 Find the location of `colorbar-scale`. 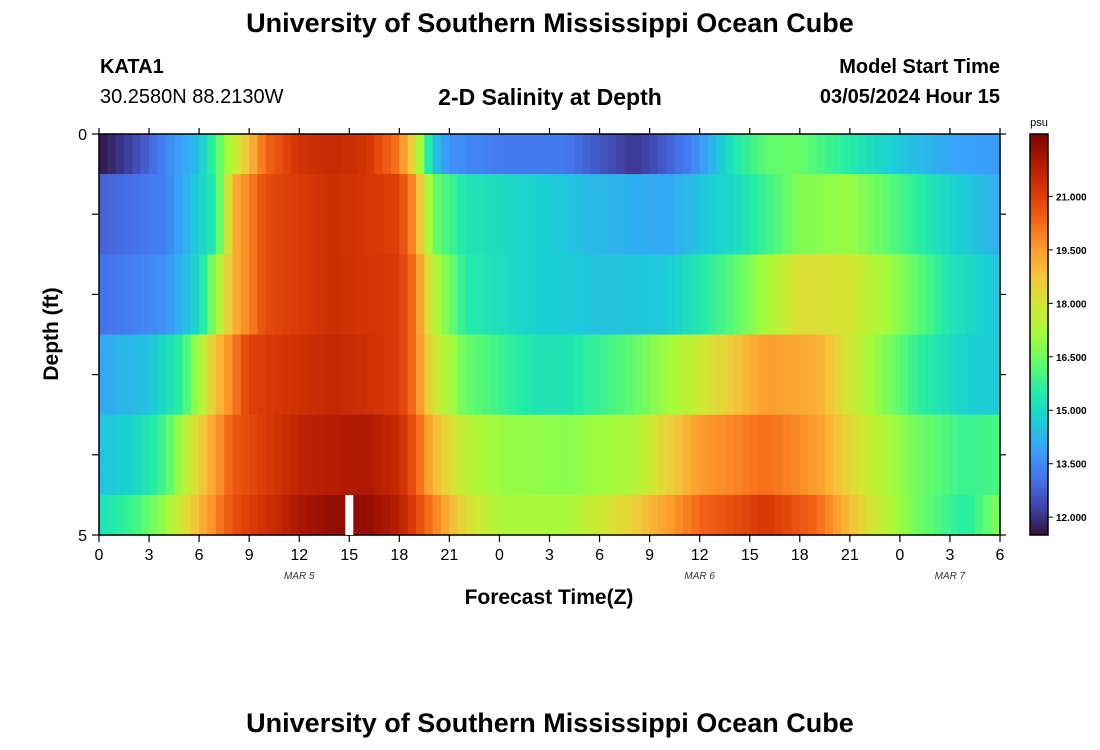

colorbar-scale is located at coordinates (1039, 334).